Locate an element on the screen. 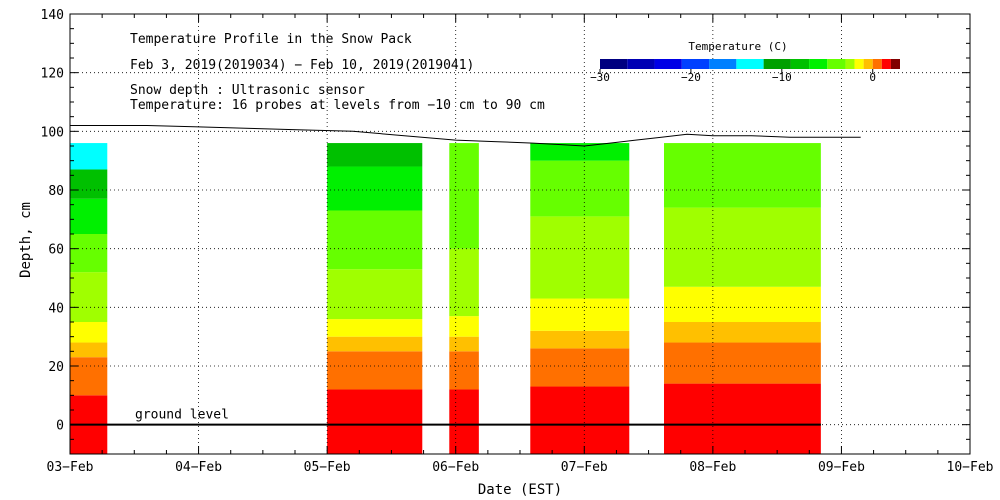 The width and height of the screenshot is (1000, 500). snow-depth-line is located at coordinates (465, 136).